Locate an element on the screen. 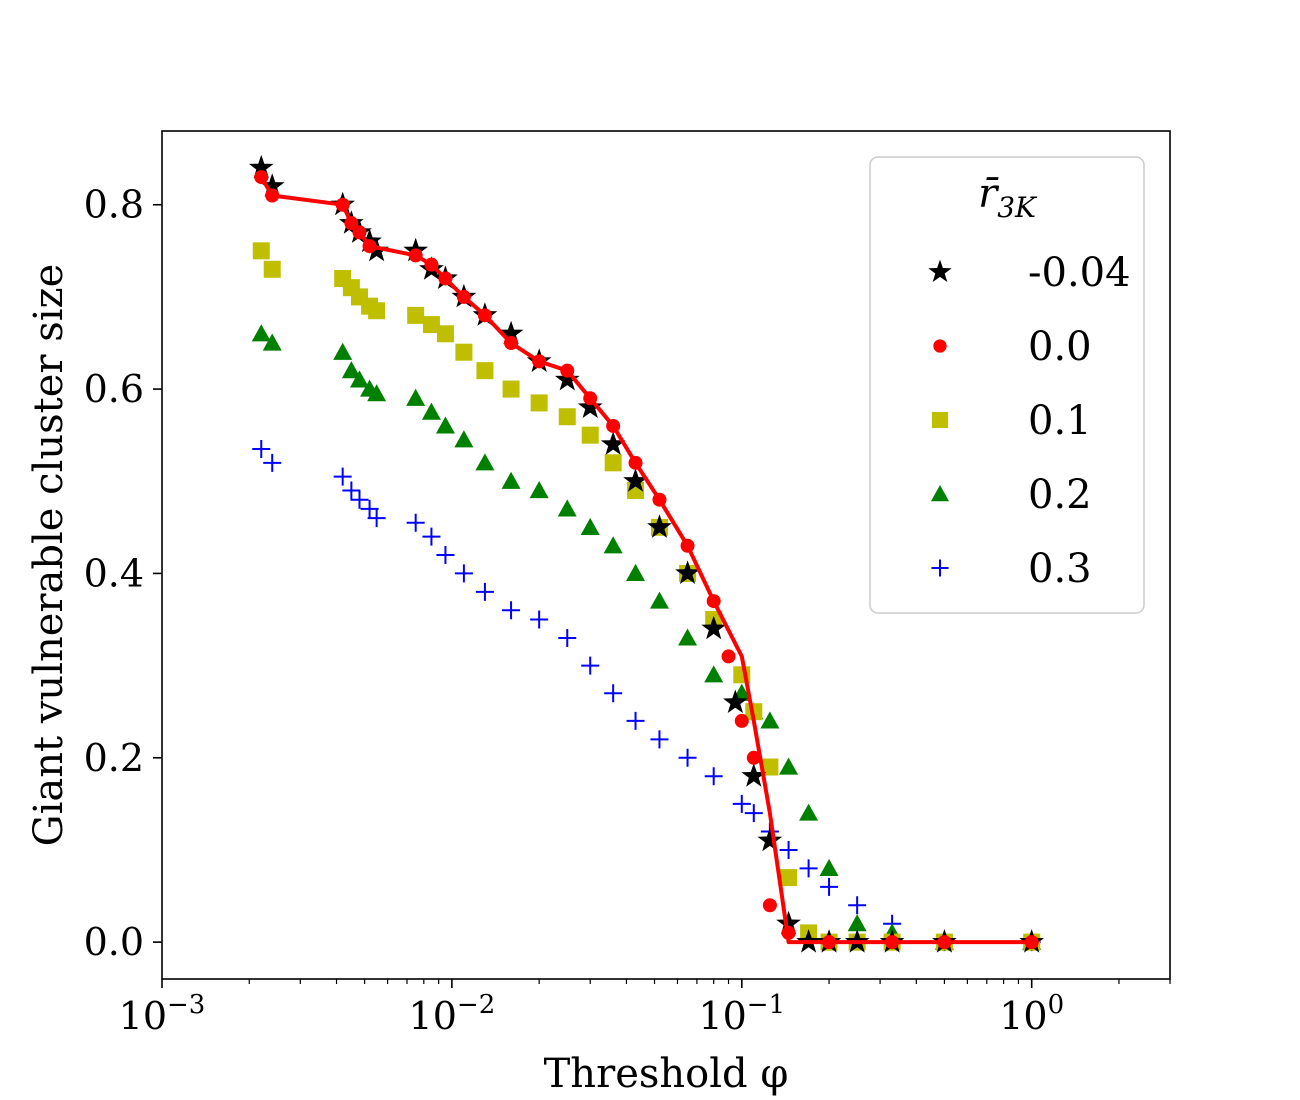 This screenshot has height=1100, width=1300. legend-label: -0.04 is located at coordinates (1079, 273).